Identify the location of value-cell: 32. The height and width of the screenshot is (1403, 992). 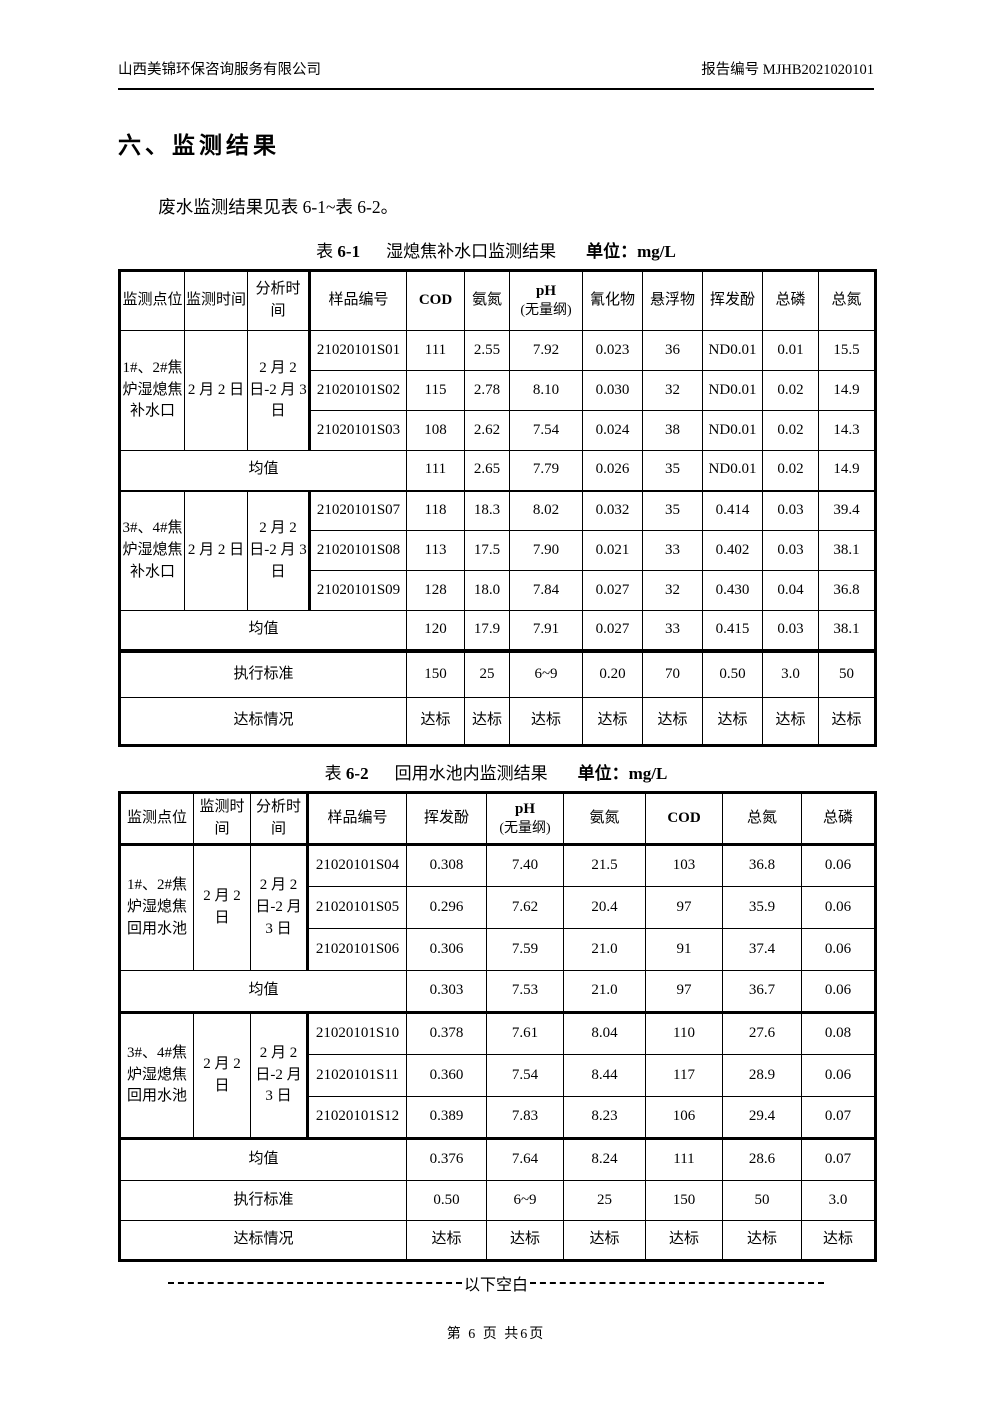
(672, 390).